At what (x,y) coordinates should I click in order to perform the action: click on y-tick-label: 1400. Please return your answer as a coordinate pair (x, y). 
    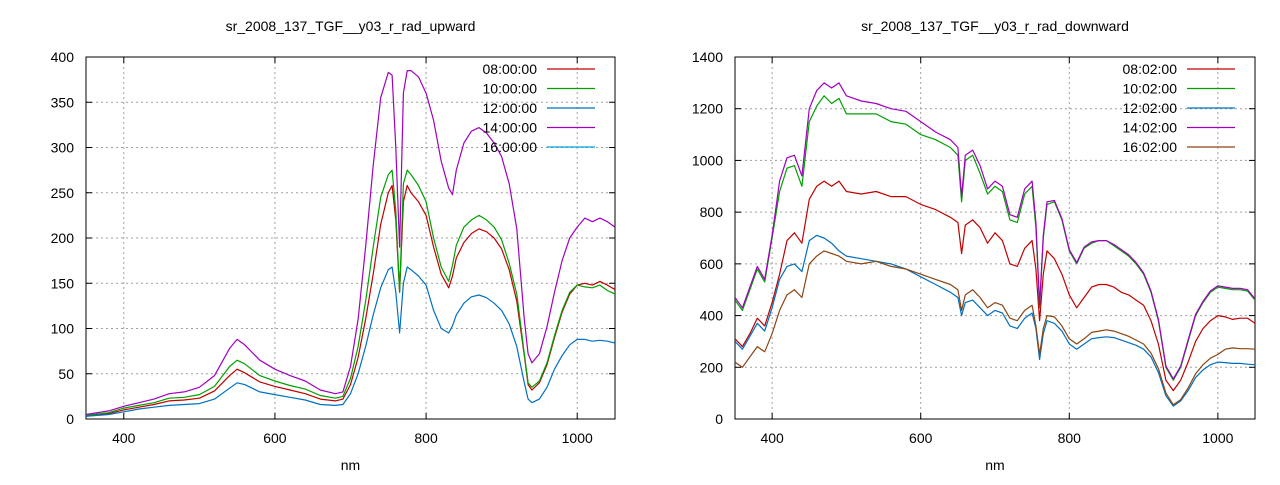
    Looking at the image, I should click on (707, 57).